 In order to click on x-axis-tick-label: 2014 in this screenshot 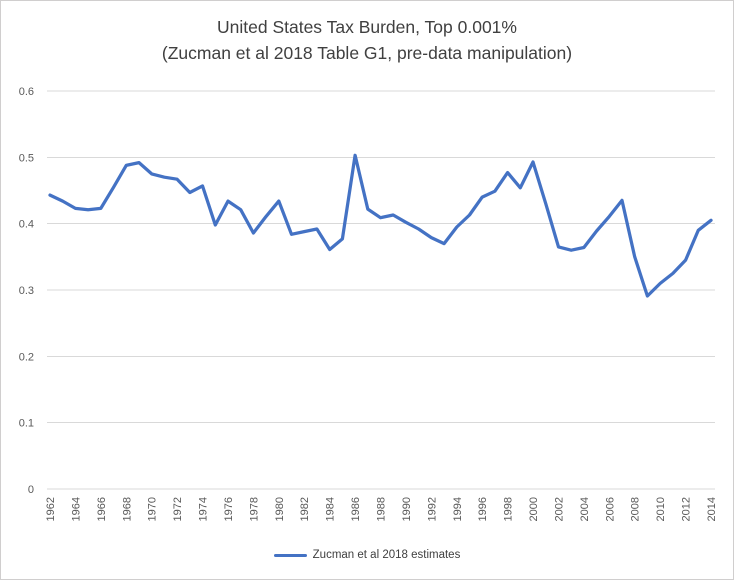, I will do `click(712, 509)`.